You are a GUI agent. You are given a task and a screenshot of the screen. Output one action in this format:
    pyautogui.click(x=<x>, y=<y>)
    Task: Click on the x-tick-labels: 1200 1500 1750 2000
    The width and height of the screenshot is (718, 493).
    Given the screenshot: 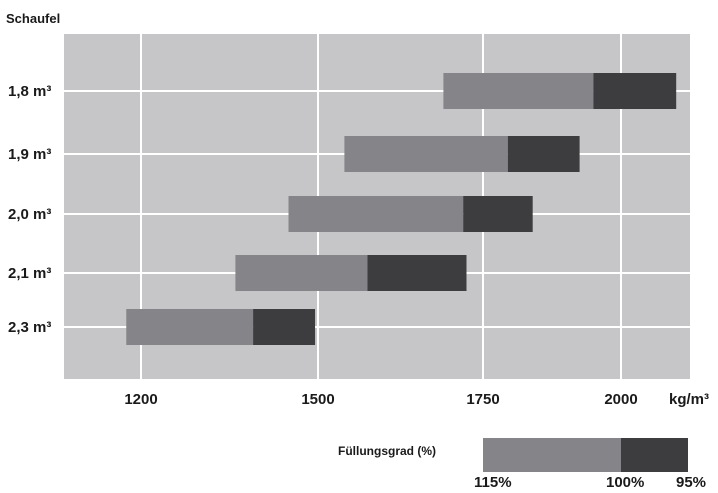 What is the action you would take?
    pyautogui.click(x=380, y=399)
    